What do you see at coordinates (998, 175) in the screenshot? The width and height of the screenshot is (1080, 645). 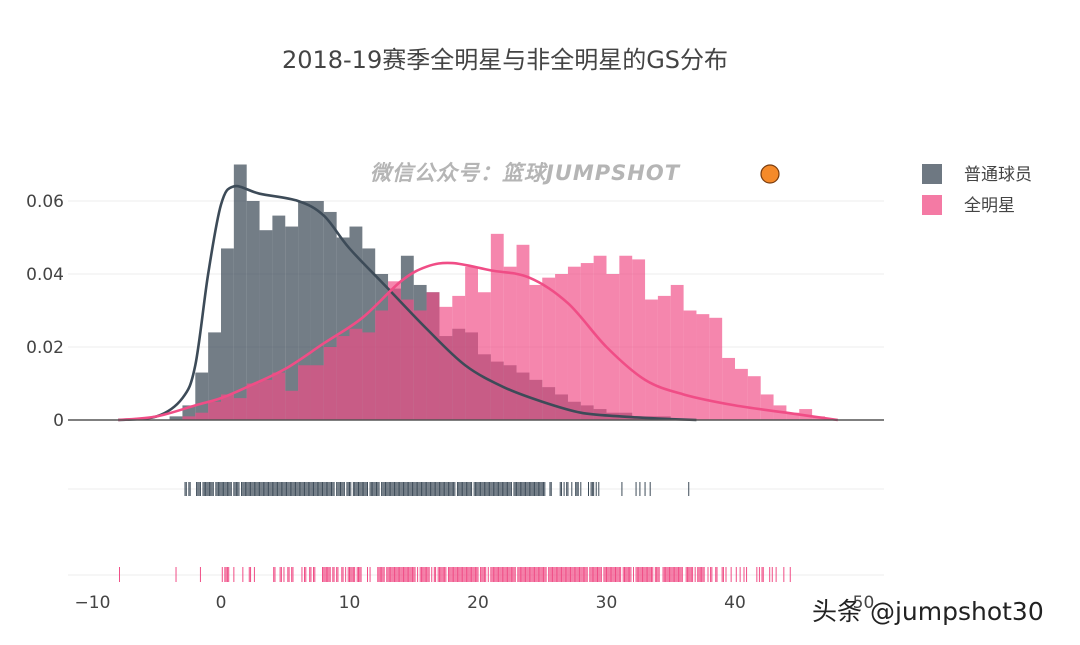 I see `legend-label: 普通球员` at bounding box center [998, 175].